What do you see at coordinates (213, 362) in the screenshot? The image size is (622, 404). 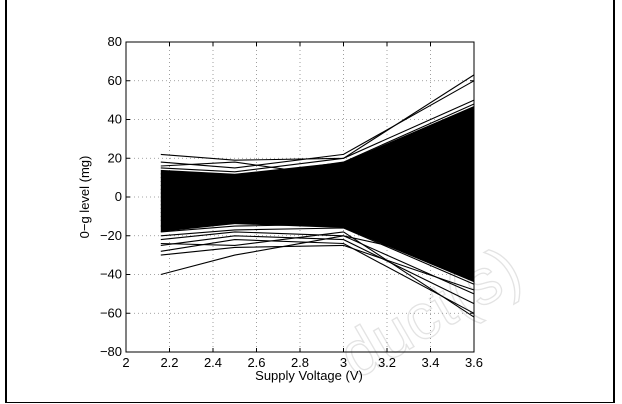 I see `x-tick-label: 2.4` at bounding box center [213, 362].